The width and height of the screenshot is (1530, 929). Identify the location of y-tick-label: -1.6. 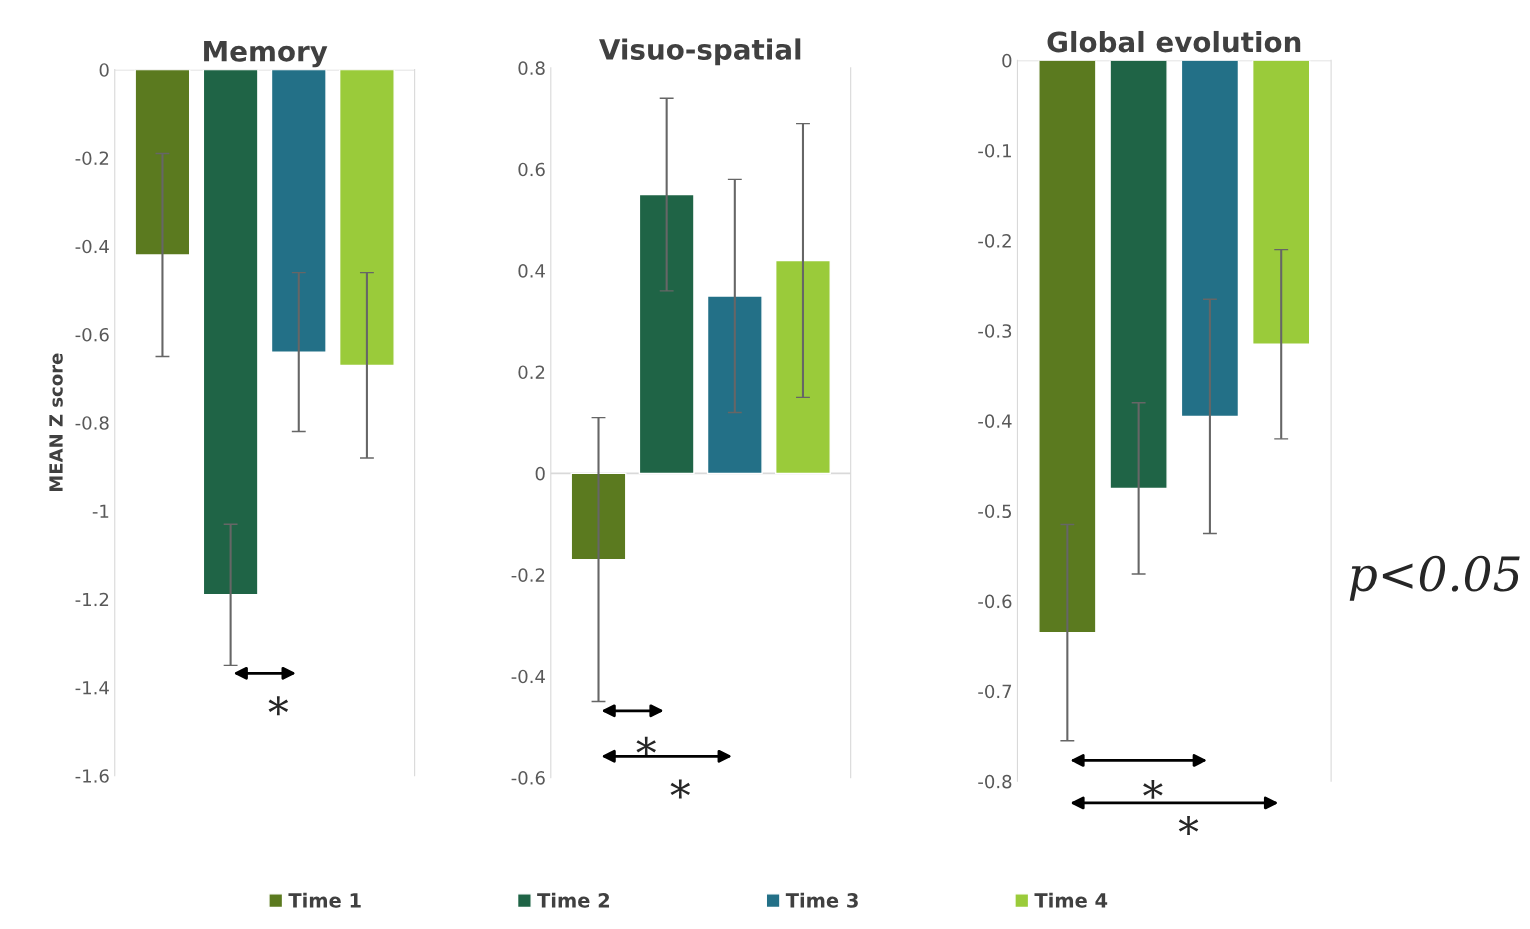
(92, 776).